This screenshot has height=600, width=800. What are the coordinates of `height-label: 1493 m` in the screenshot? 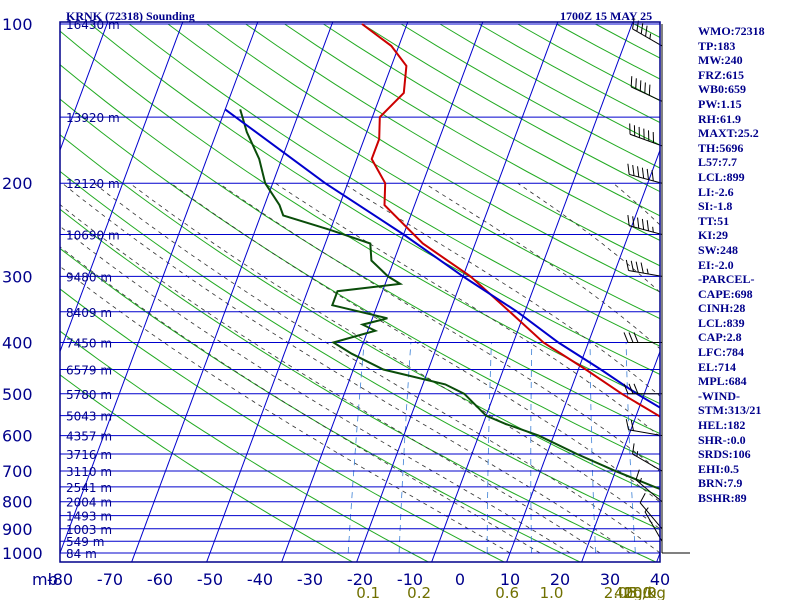 It's located at (89, 517).